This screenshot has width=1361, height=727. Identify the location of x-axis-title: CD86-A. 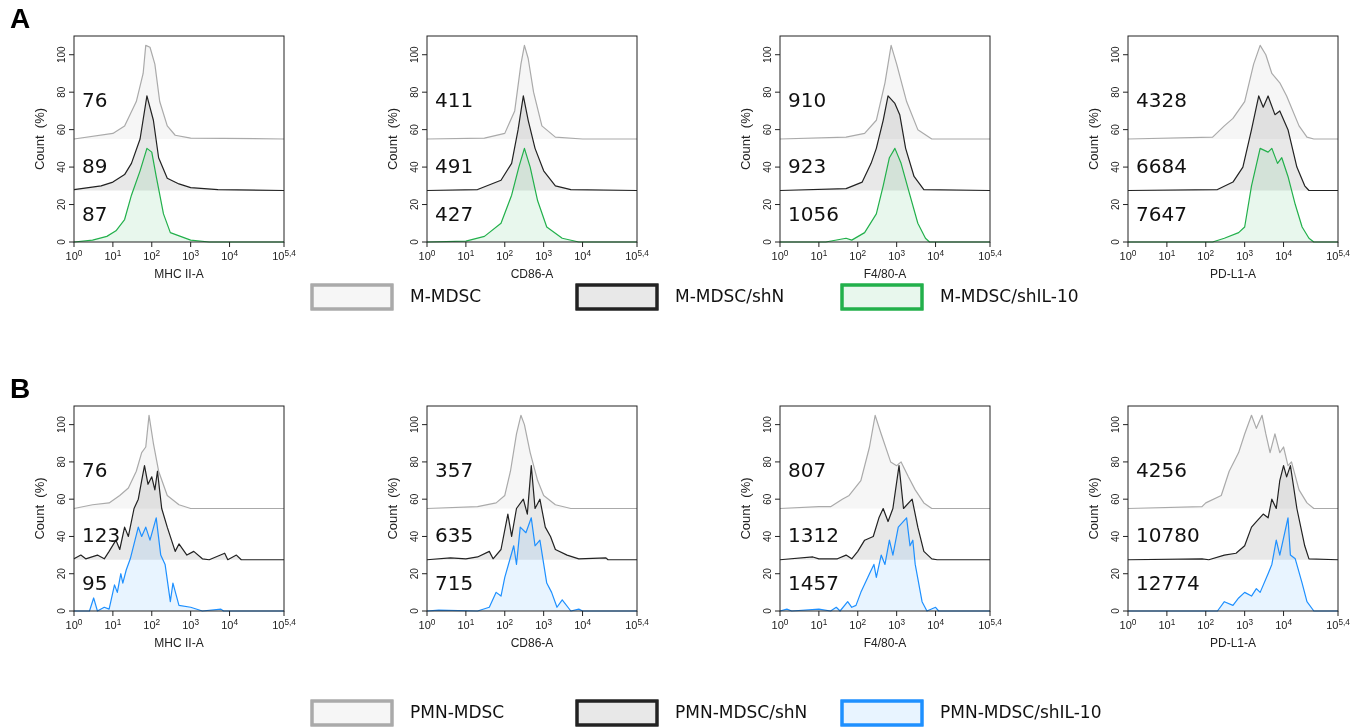
(532, 643).